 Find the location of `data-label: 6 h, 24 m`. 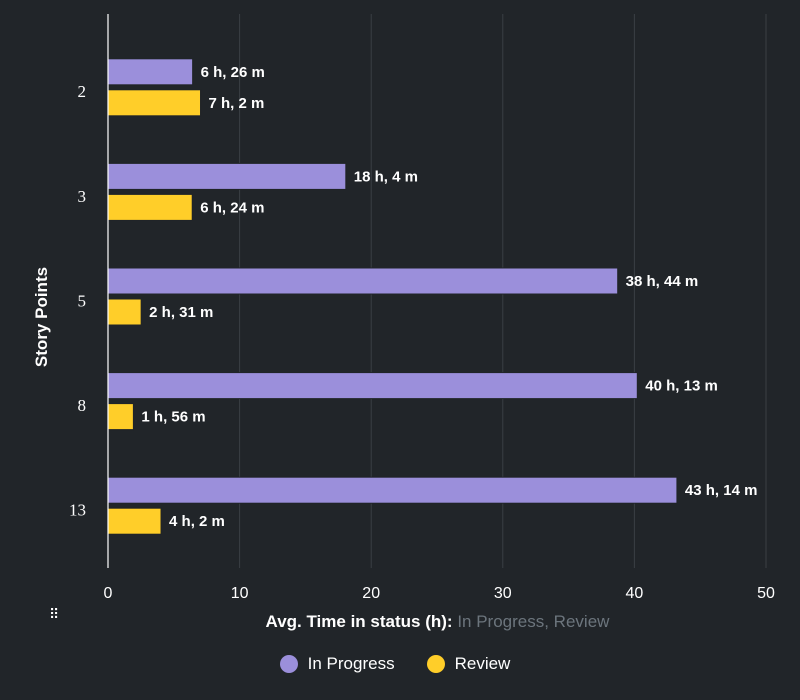

data-label: 6 h, 24 m is located at coordinates (232, 207).